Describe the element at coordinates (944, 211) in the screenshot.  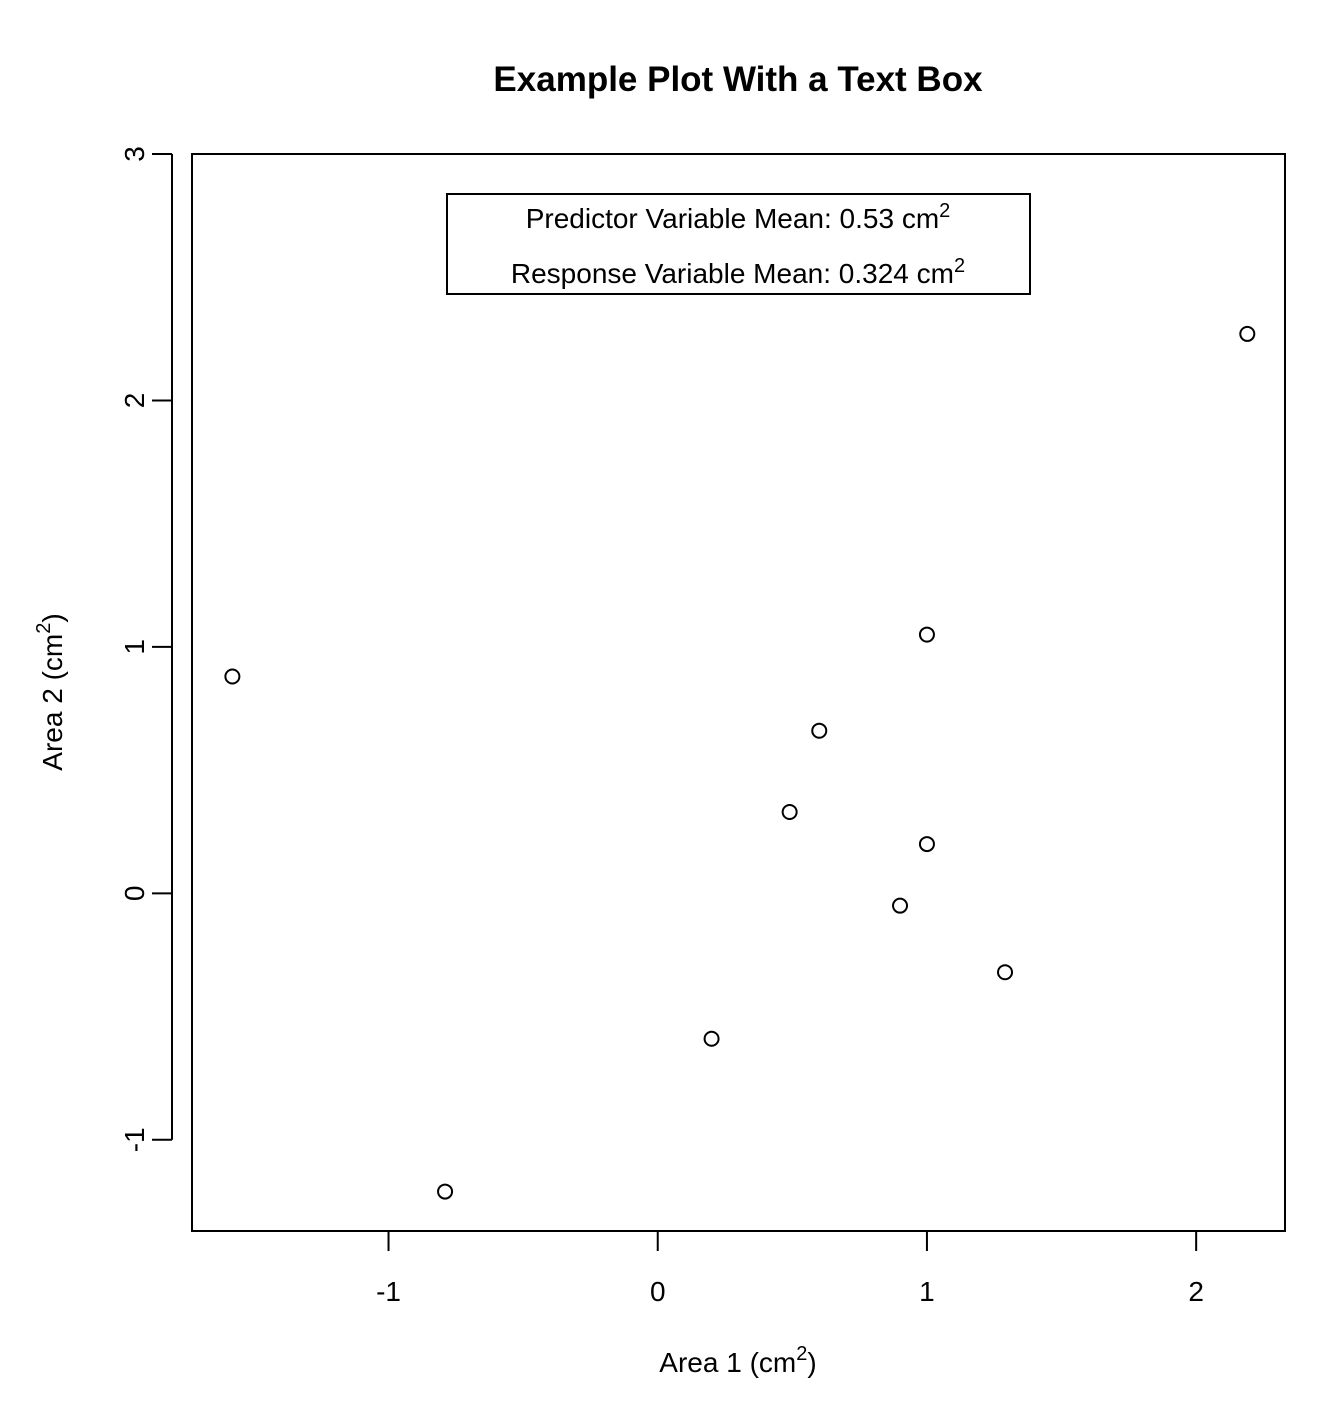
I see `annotation-line-predictor-superscript: 2` at that location.